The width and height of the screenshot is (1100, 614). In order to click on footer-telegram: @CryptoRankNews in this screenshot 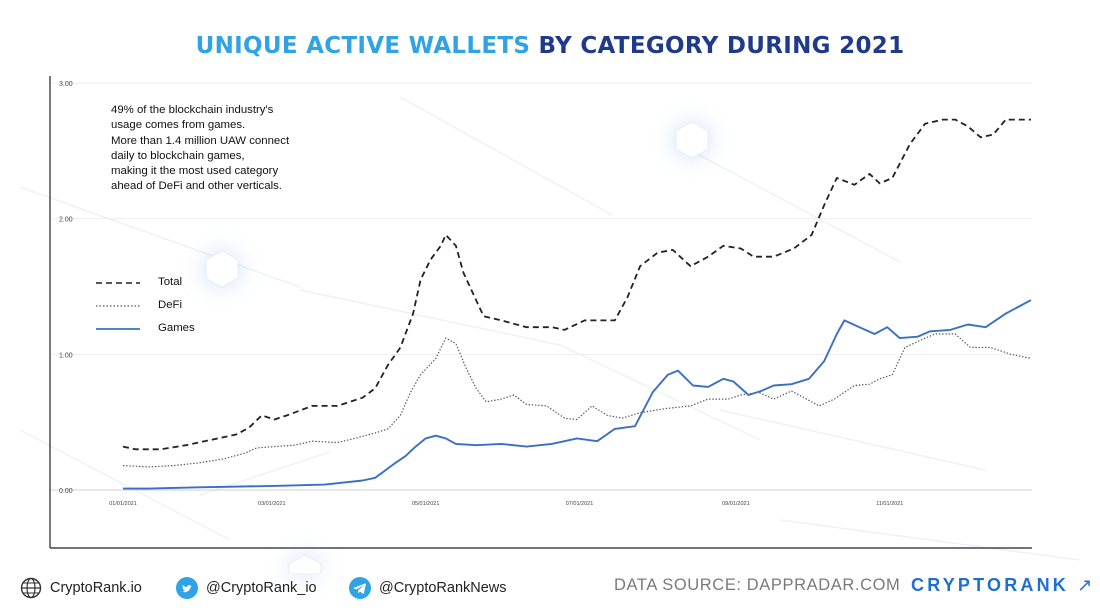, I will do `click(428, 588)`.